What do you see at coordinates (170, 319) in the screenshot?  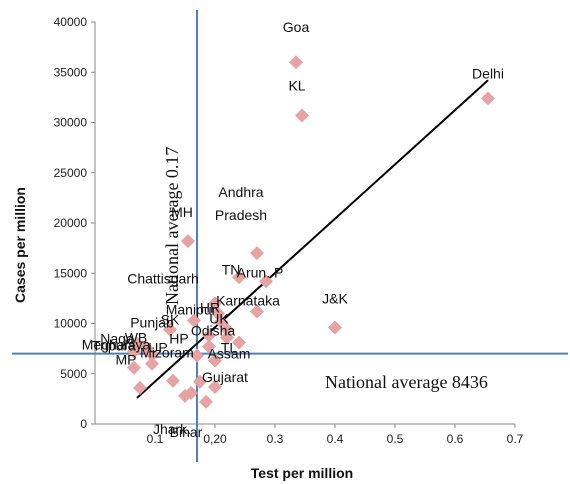 I see `data-label: SK` at bounding box center [170, 319].